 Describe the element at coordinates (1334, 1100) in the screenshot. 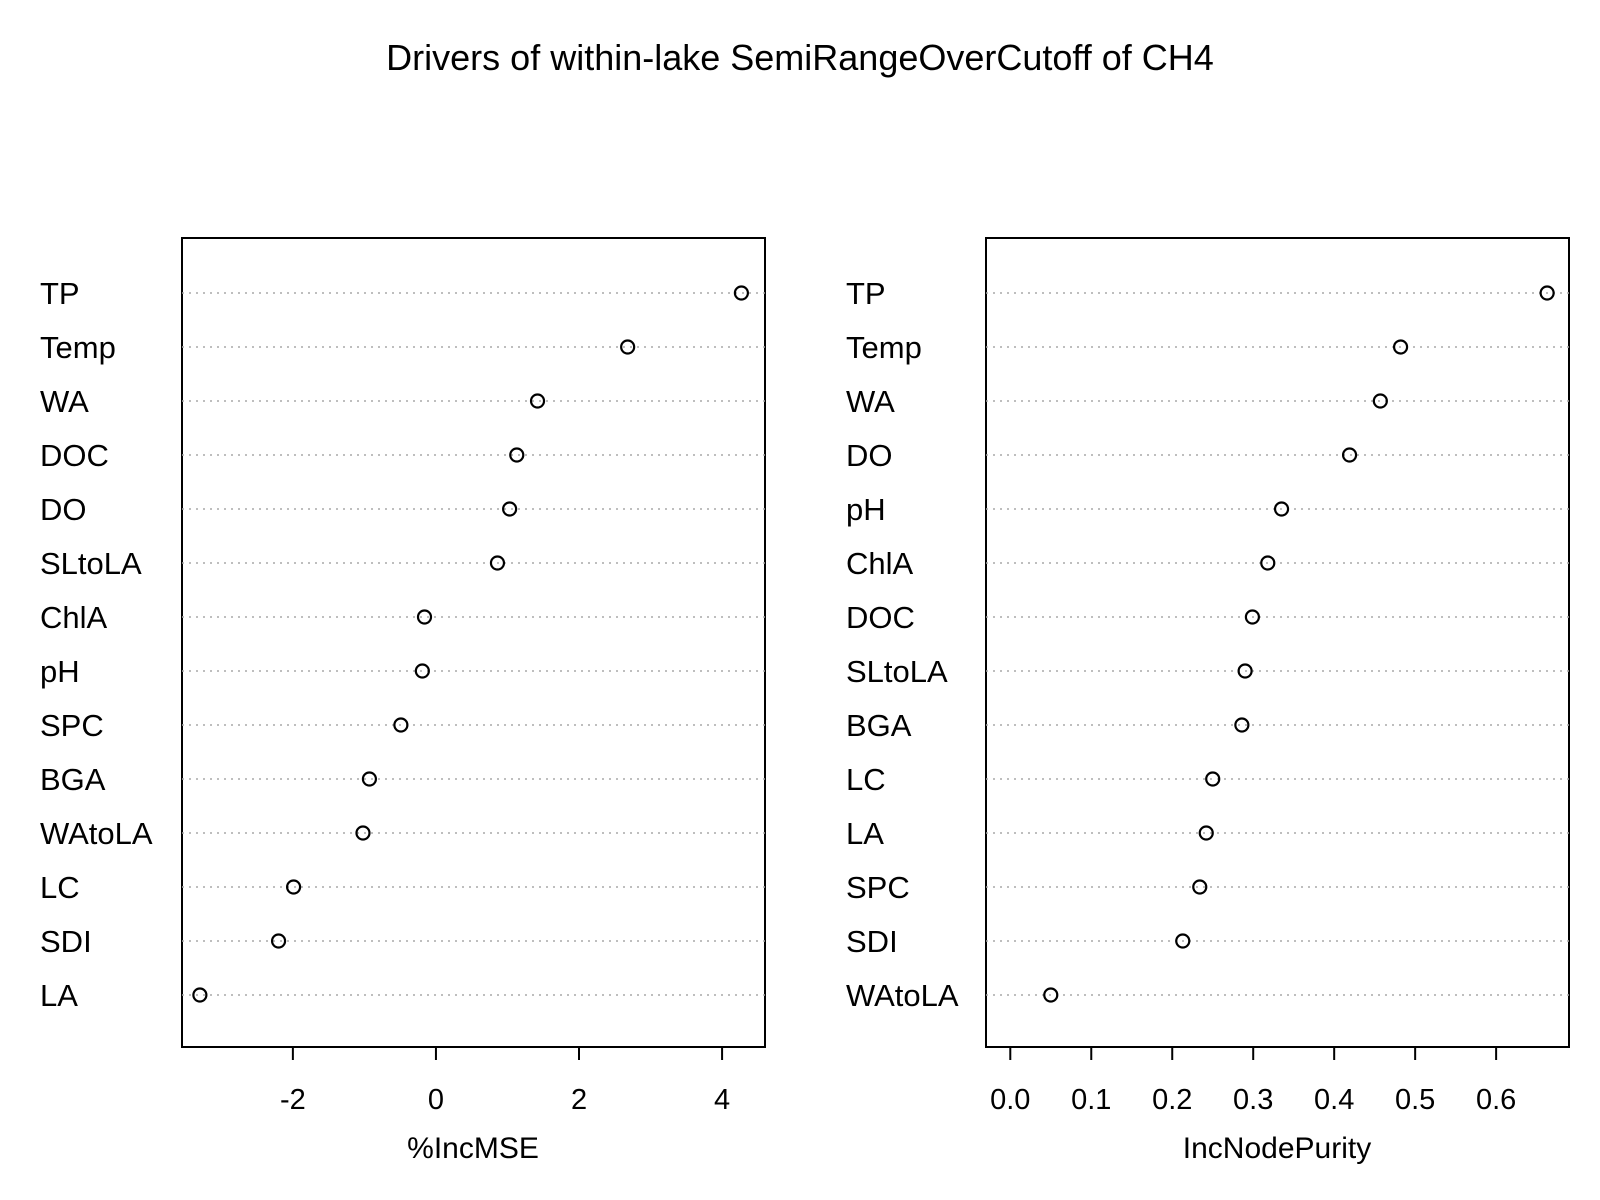

I see `x-tick-label: 0.4` at that location.